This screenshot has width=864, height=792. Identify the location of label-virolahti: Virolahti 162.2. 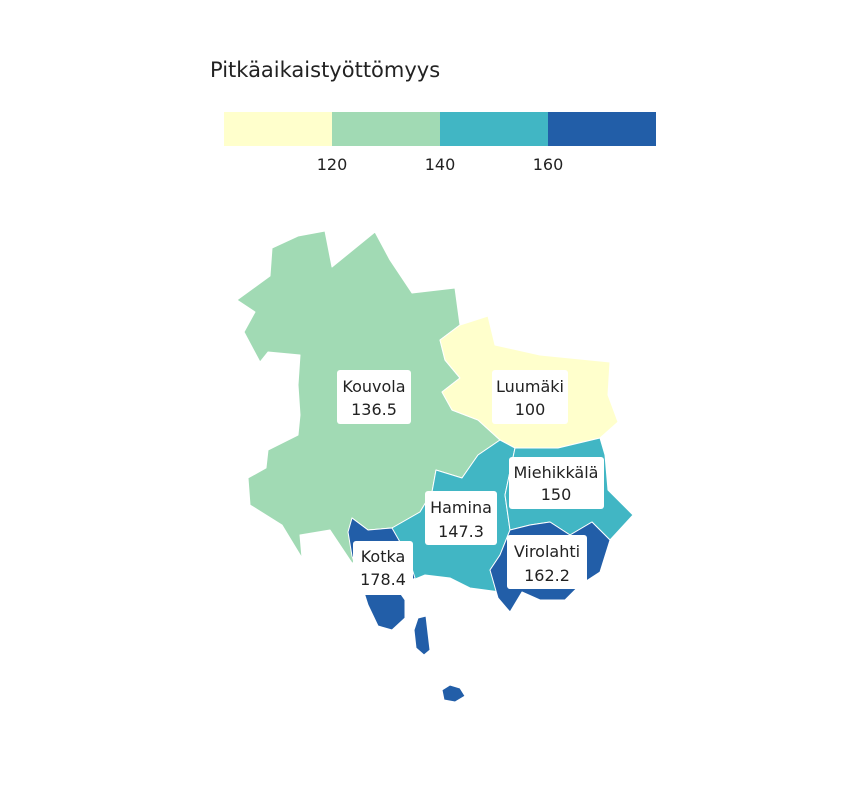
(547, 562).